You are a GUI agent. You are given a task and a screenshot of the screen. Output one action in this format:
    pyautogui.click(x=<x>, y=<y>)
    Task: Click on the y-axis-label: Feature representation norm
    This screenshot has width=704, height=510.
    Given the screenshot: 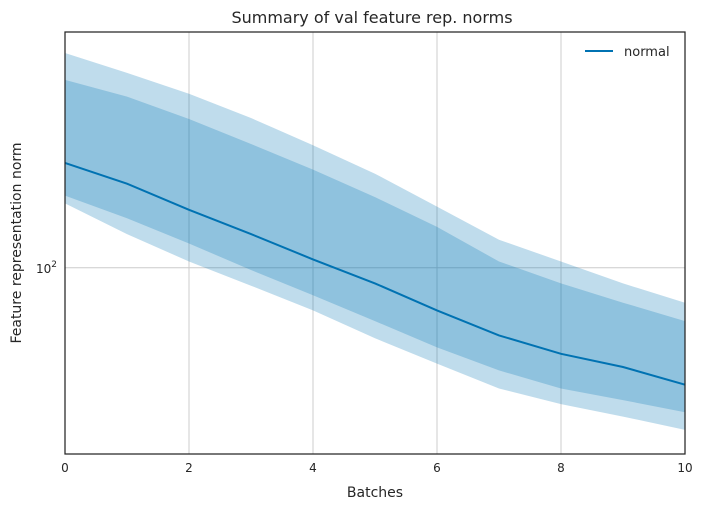 What is the action you would take?
    pyautogui.click(x=17, y=242)
    